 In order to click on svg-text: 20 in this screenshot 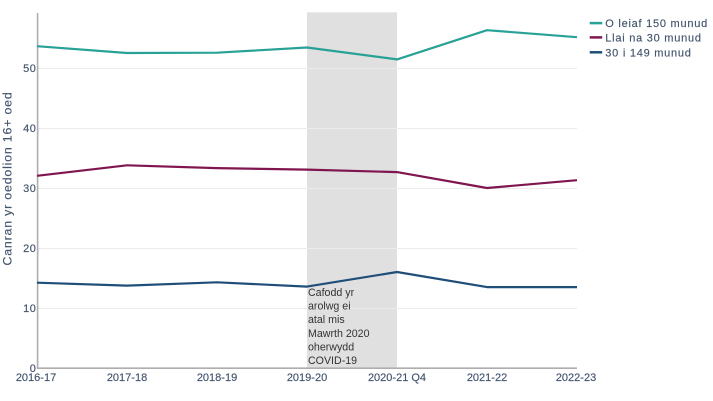, I will do `click(29, 249)`.